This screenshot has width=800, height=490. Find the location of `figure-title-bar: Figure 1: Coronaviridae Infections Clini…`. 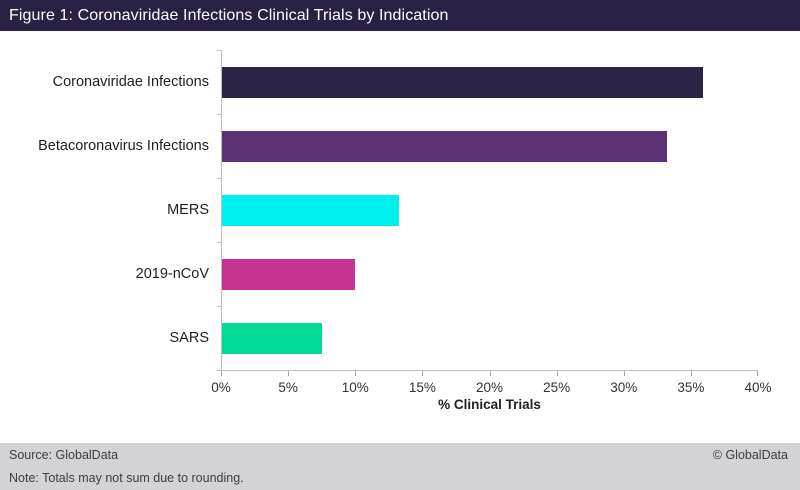

figure-title-bar: Figure 1: Coronaviridae Infections Clini… is located at coordinates (400, 15).